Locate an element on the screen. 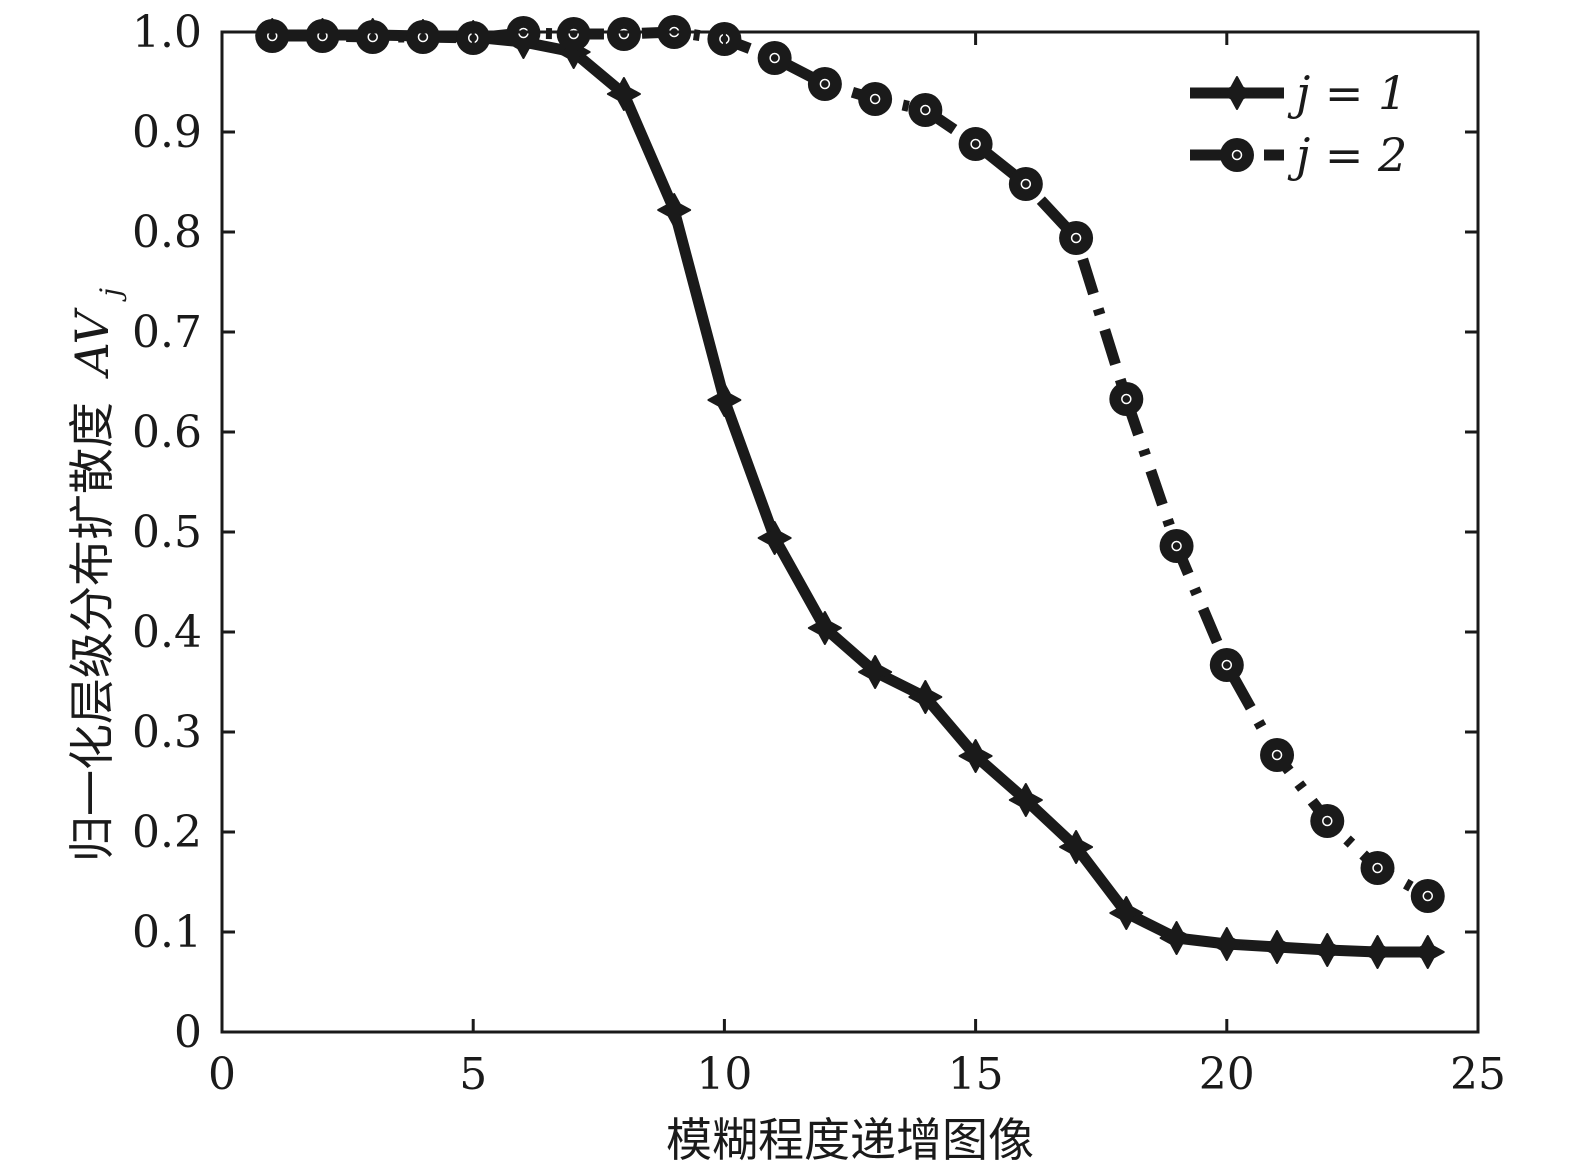 This screenshot has width=1575, height=1171. series-2-point-8-disc is located at coordinates (623, 34).